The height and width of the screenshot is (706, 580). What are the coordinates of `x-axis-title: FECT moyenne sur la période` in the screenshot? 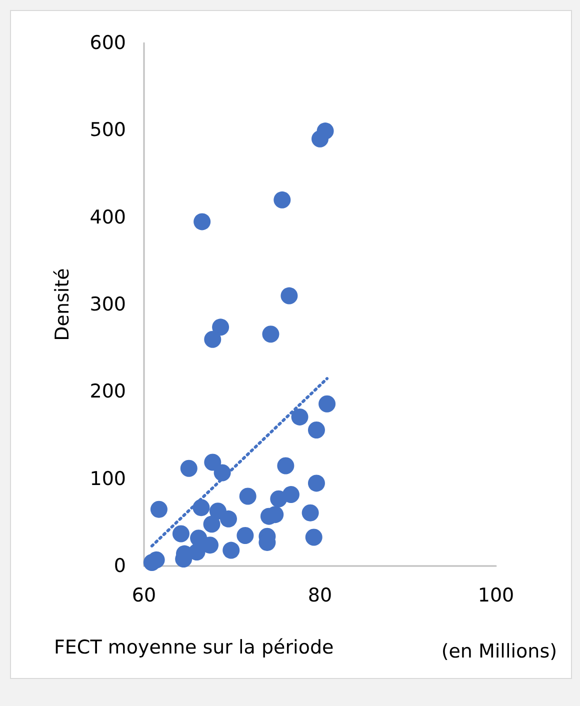 It's located at (194, 647).